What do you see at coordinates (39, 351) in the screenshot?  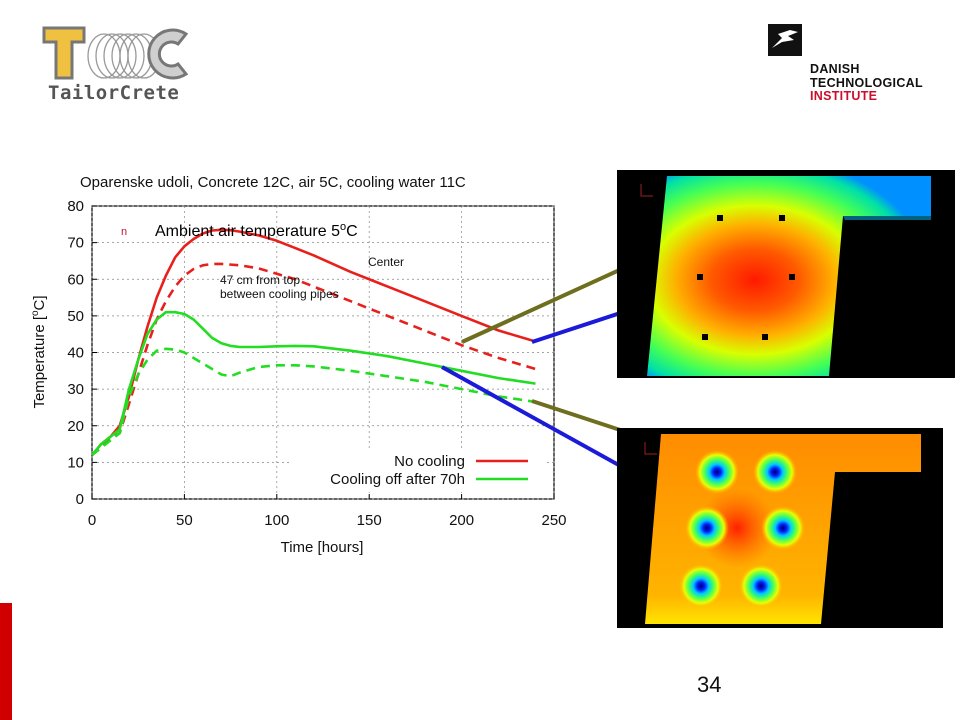 I see `y-axis-label: Temperature [oC]` at bounding box center [39, 351].